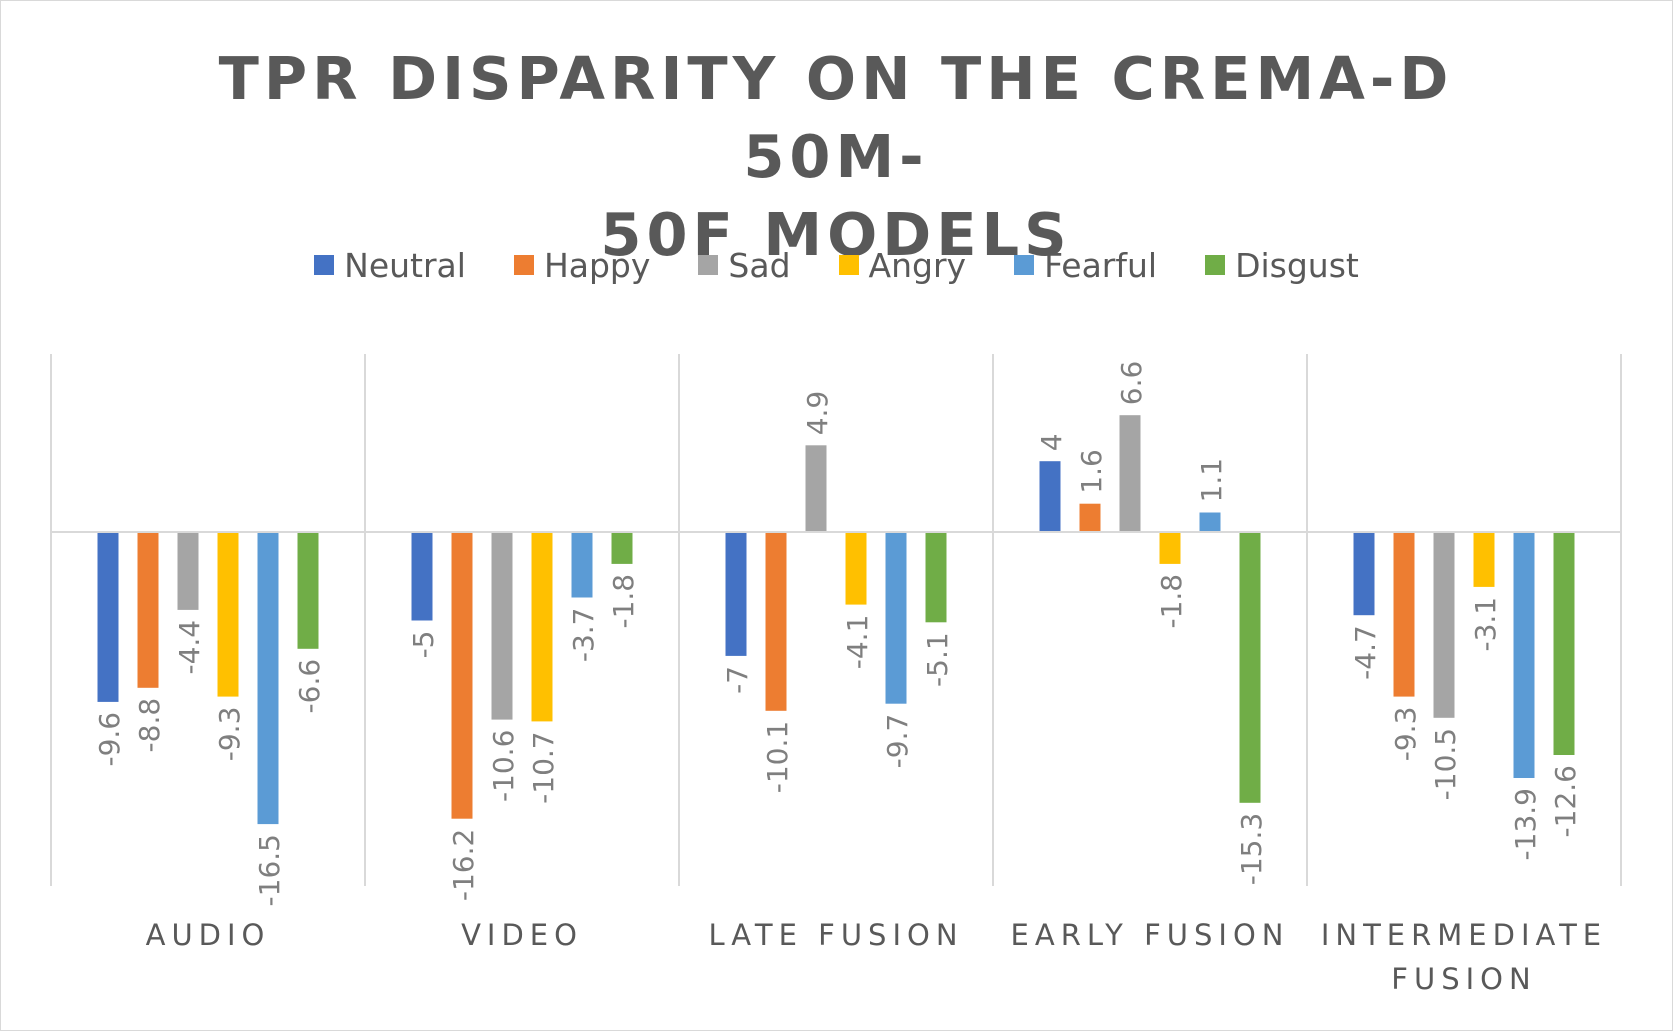 The image size is (1673, 1031). What do you see at coordinates (423, 645) in the screenshot?
I see `data-label-neutral-1: -5` at bounding box center [423, 645].